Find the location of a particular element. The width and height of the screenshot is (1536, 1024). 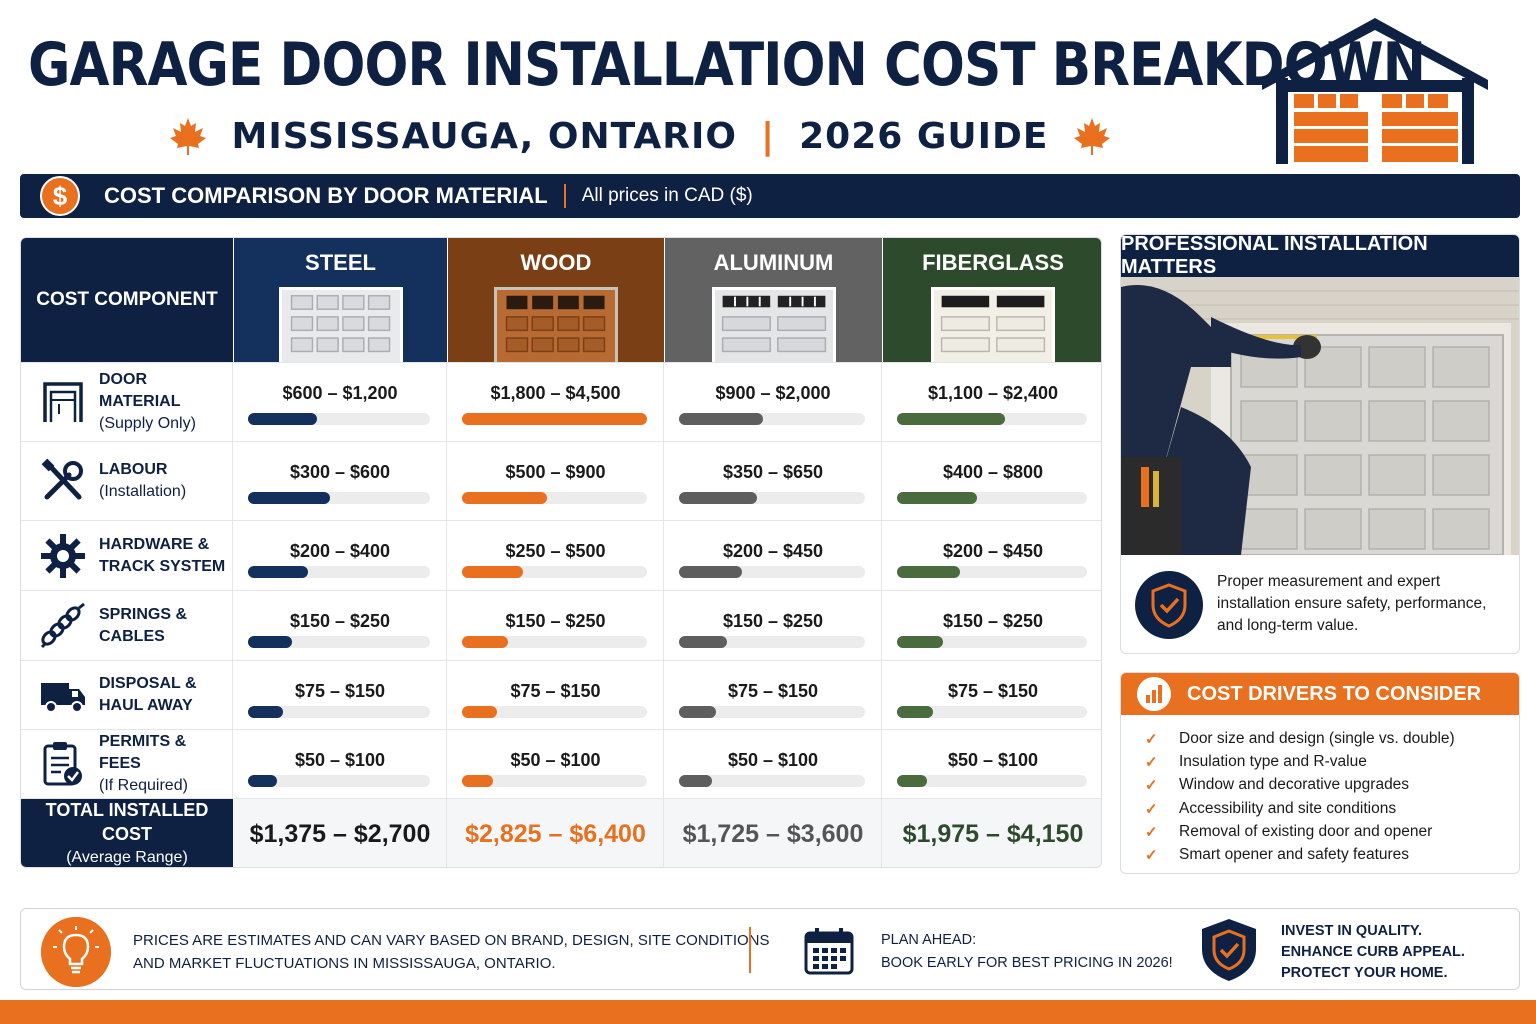

driver-item: ✓ Removal of existing door and opener is located at coordinates (1300, 831).